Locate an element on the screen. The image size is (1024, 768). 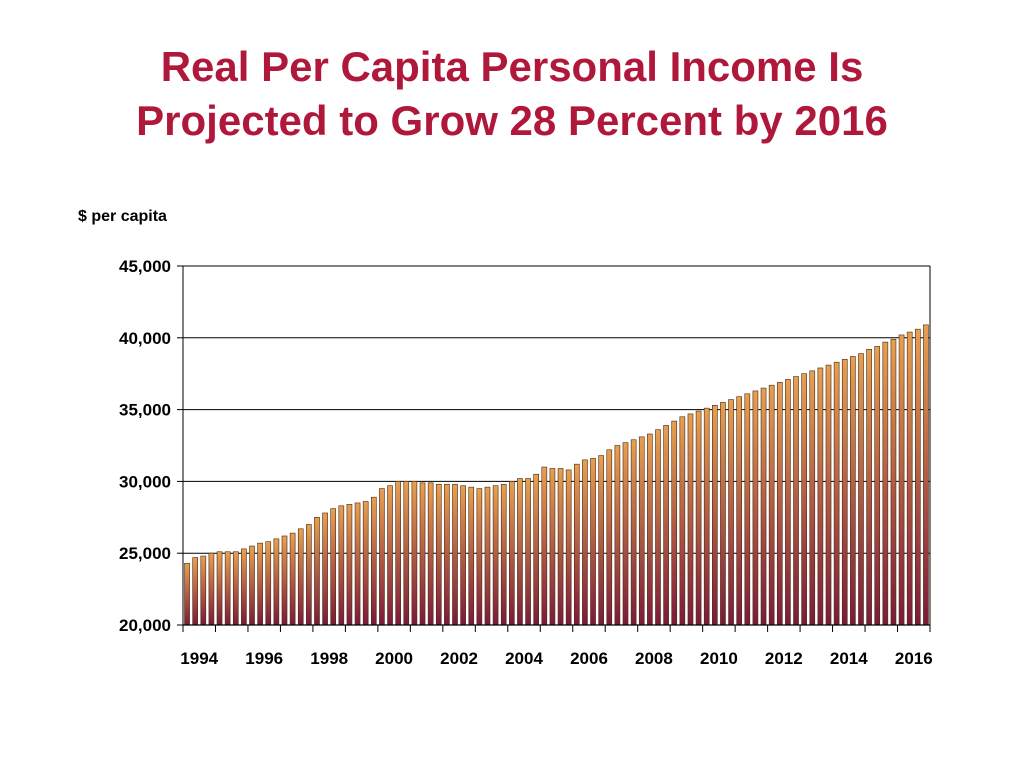
y-tick-label: 20,000 is located at coordinates (145, 625).